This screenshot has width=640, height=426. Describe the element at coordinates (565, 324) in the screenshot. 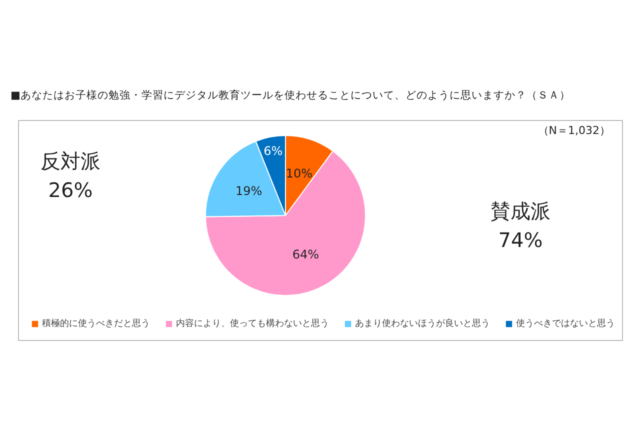

I see `legend-label: 使うべきではないと思う` at that location.